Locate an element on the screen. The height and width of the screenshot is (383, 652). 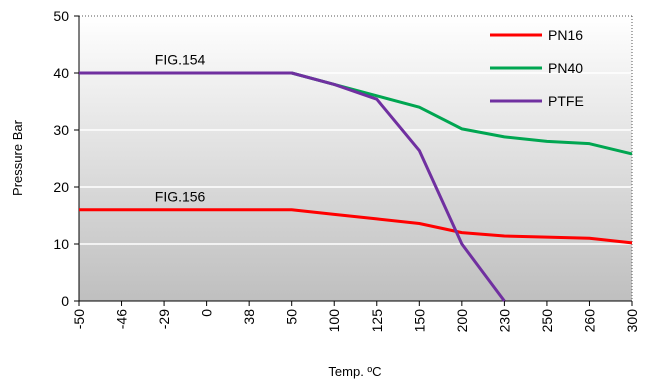
y-tick-label: 0 is located at coordinates (65, 301).